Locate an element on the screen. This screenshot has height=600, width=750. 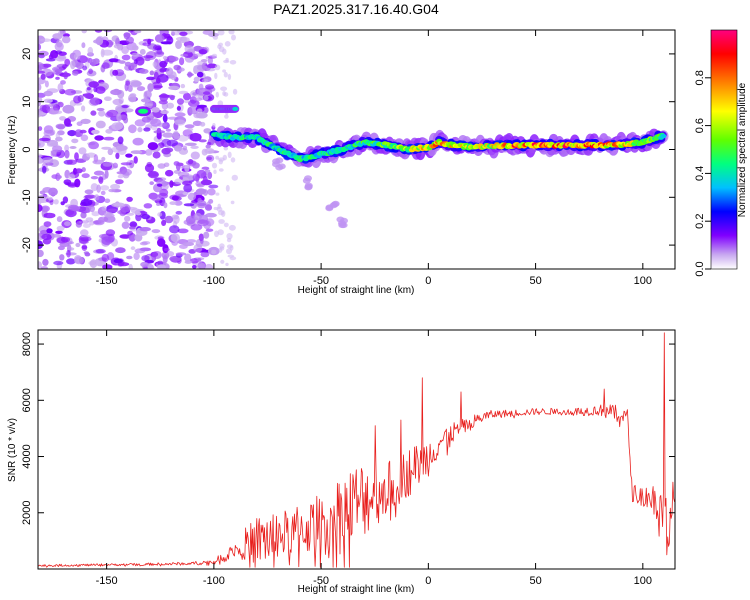
colorbar-tick-label: 0.2 is located at coordinates (700, 221).